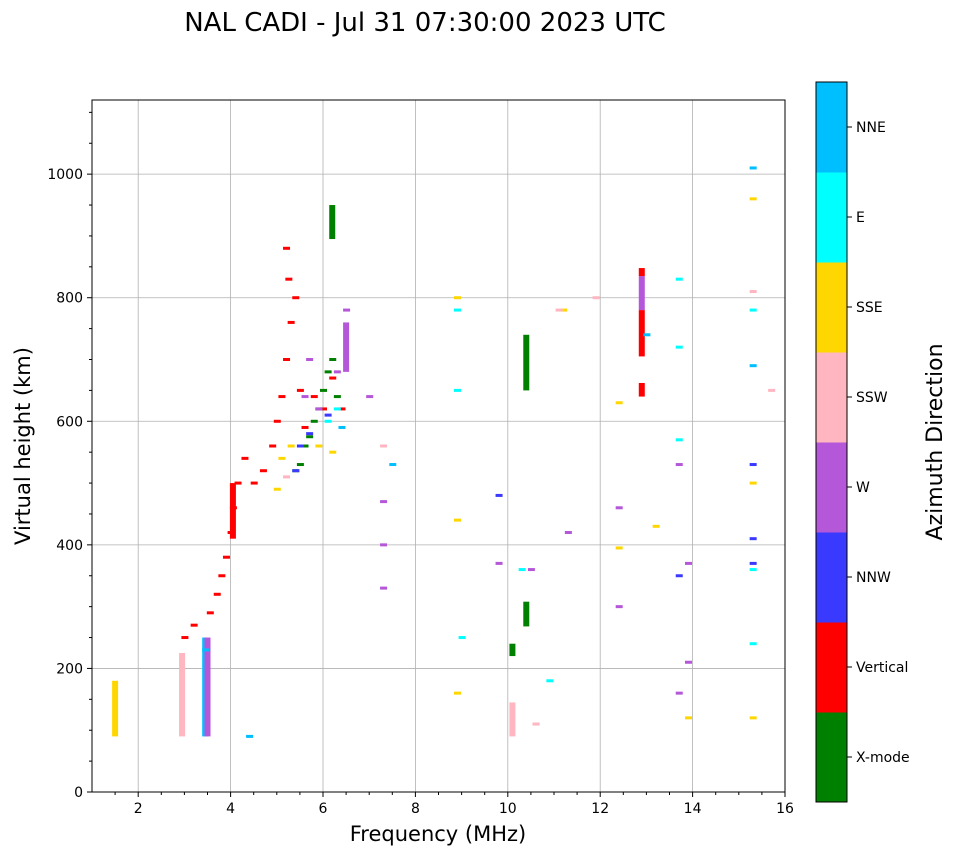 The image size is (958, 857). I want to click on y-axis-ticks: 0 200 400 600 800 1000, so click(69, 456).